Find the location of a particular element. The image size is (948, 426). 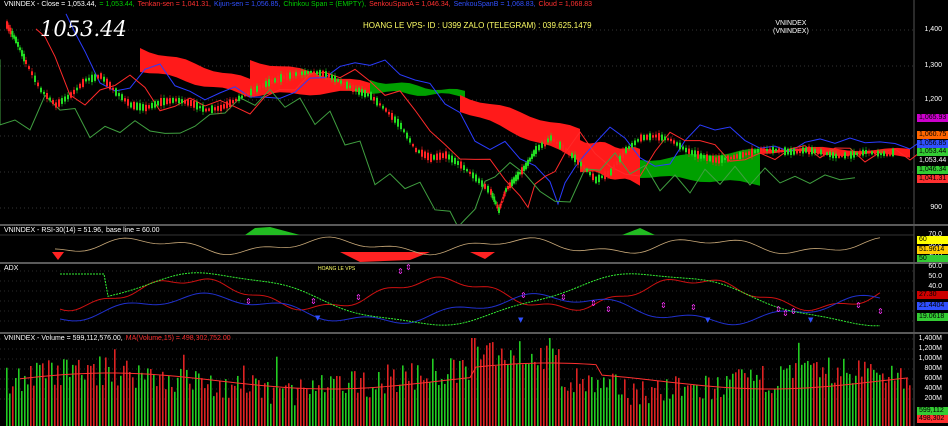

rsi-oversold-fill is located at coordinates (58, 256).